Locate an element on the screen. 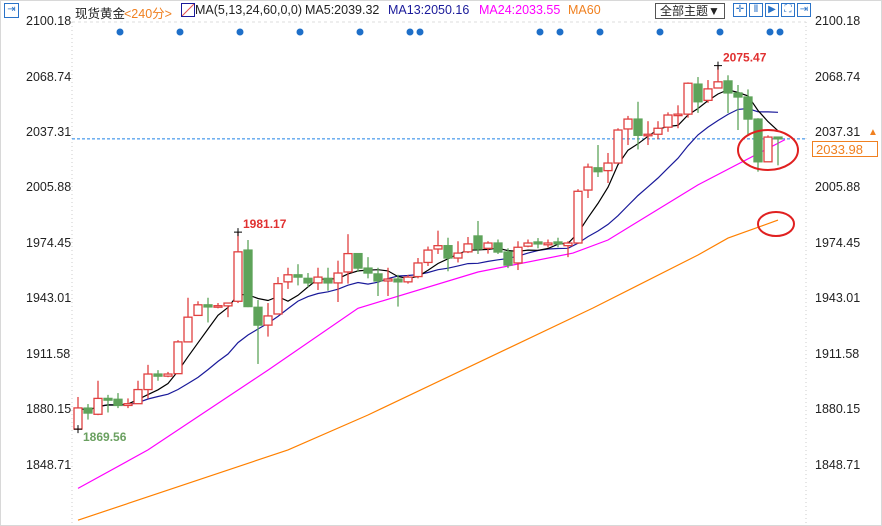  ma24-value: MA24:2033.55 is located at coordinates (520, 10).